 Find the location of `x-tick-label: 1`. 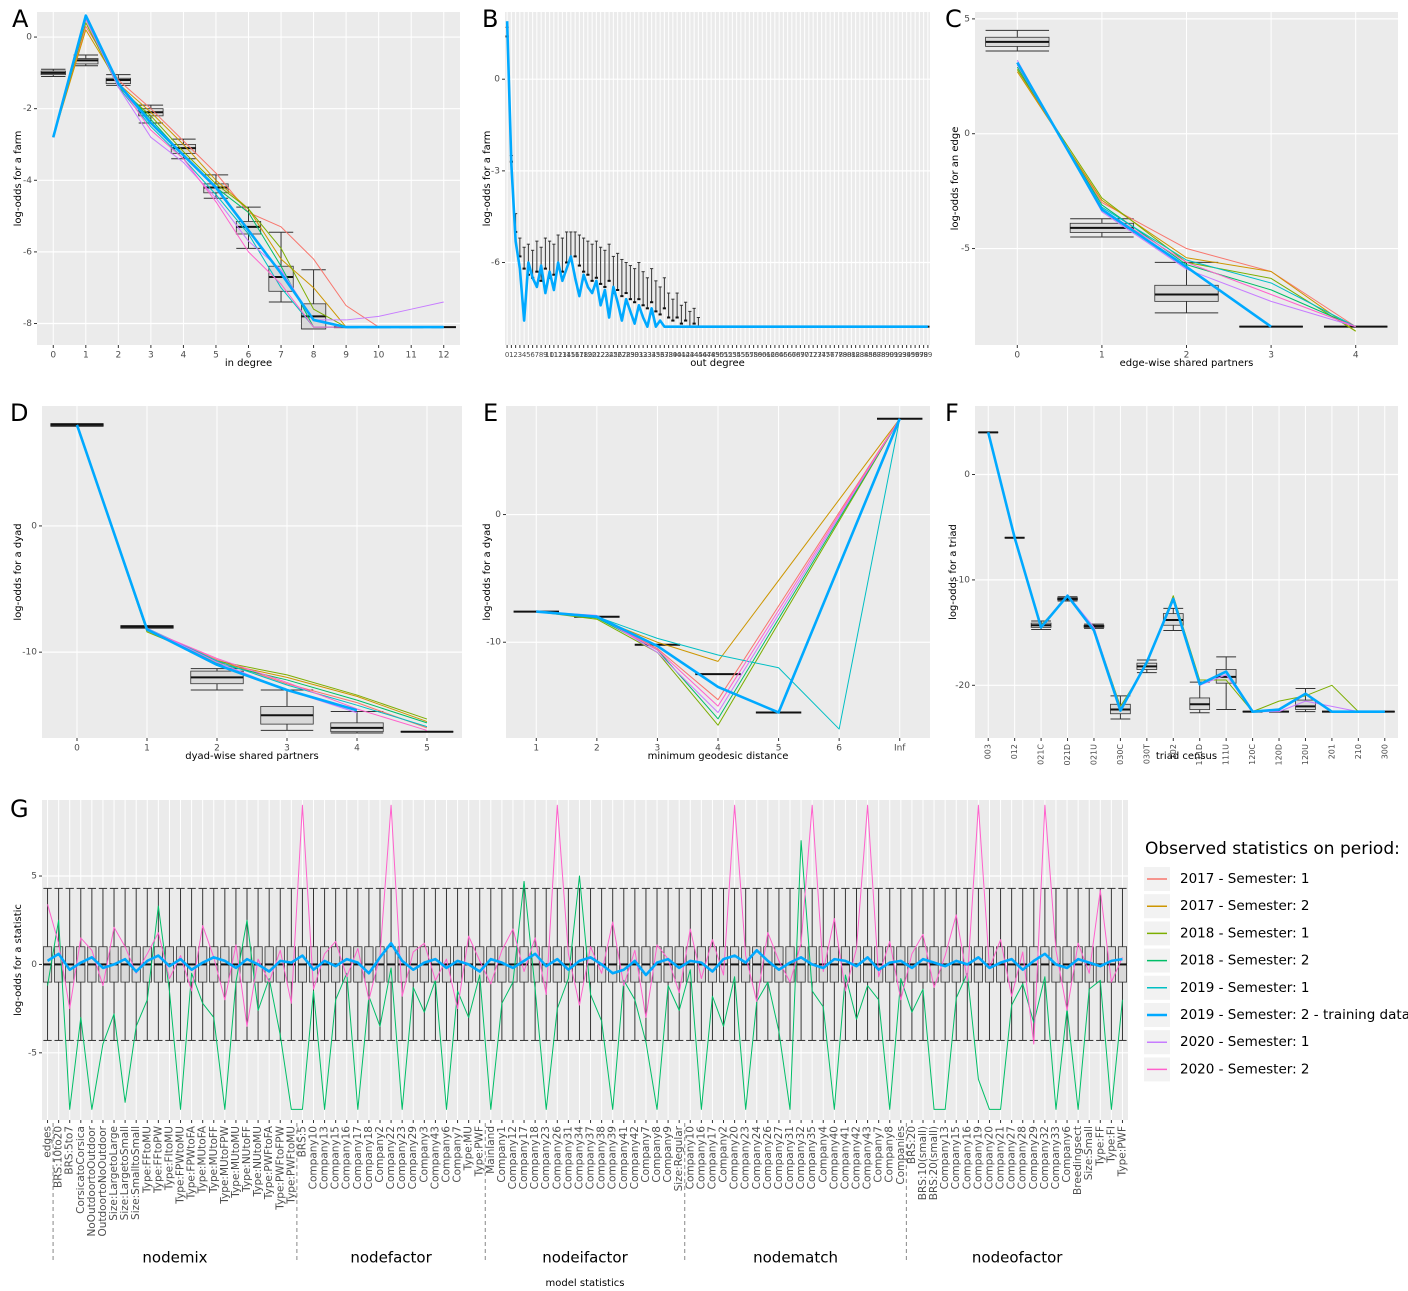

x-tick-label: 1 is located at coordinates (147, 749).